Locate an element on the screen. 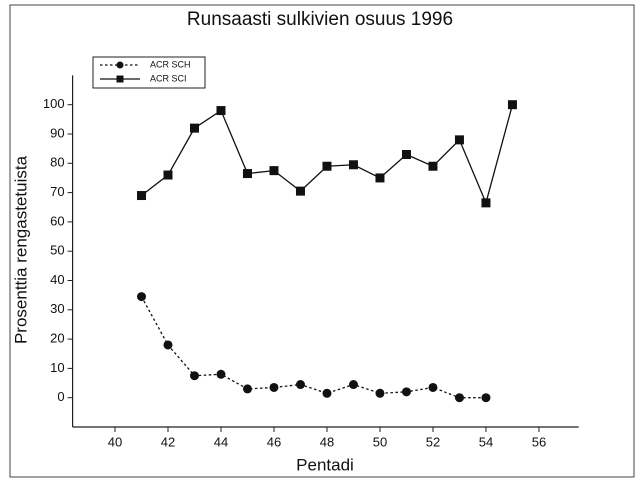 Image resolution: width=639 pixels, height=482 pixels. chart-title: Runsaasti sulkivien osuus 1996 is located at coordinates (320, 19).